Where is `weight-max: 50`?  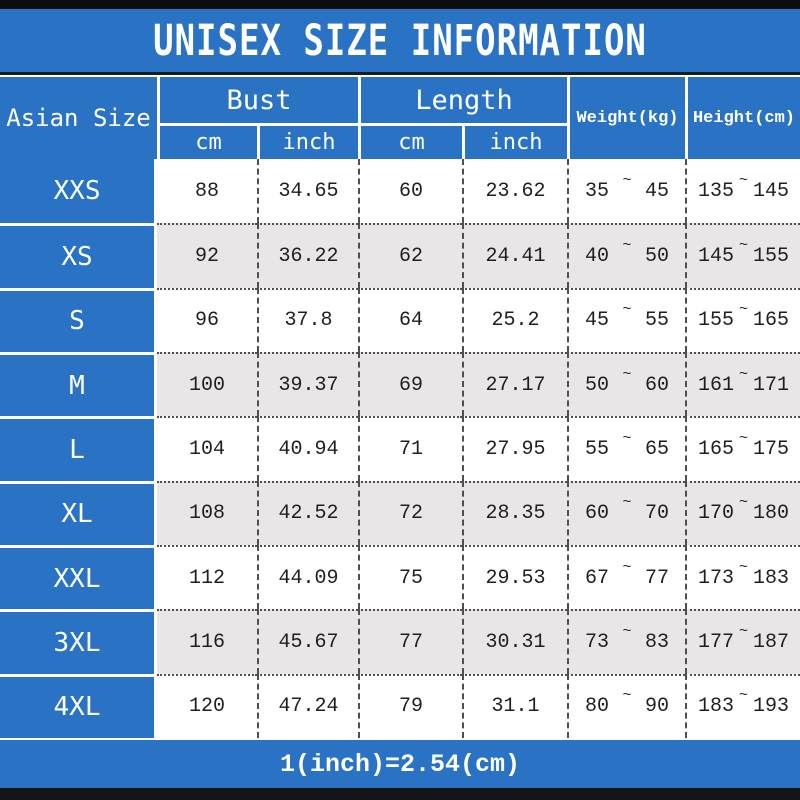 weight-max: 50 is located at coordinates (656, 256).